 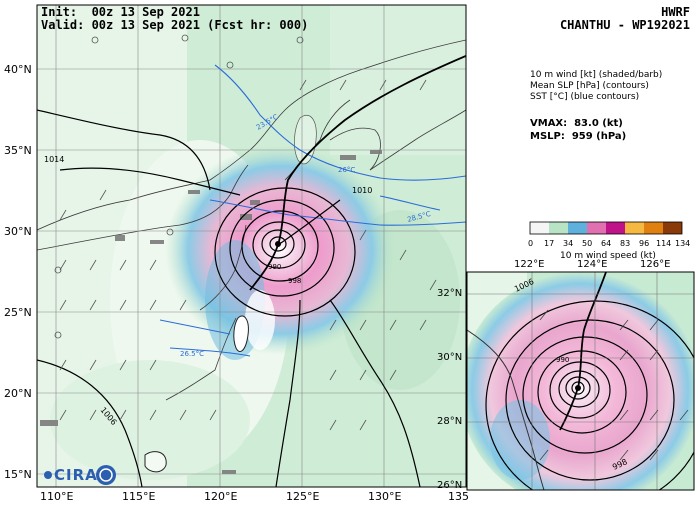 What do you see at coordinates (450, 293) in the screenshot?
I see `inset-lat-label: 32°N` at bounding box center [450, 293].